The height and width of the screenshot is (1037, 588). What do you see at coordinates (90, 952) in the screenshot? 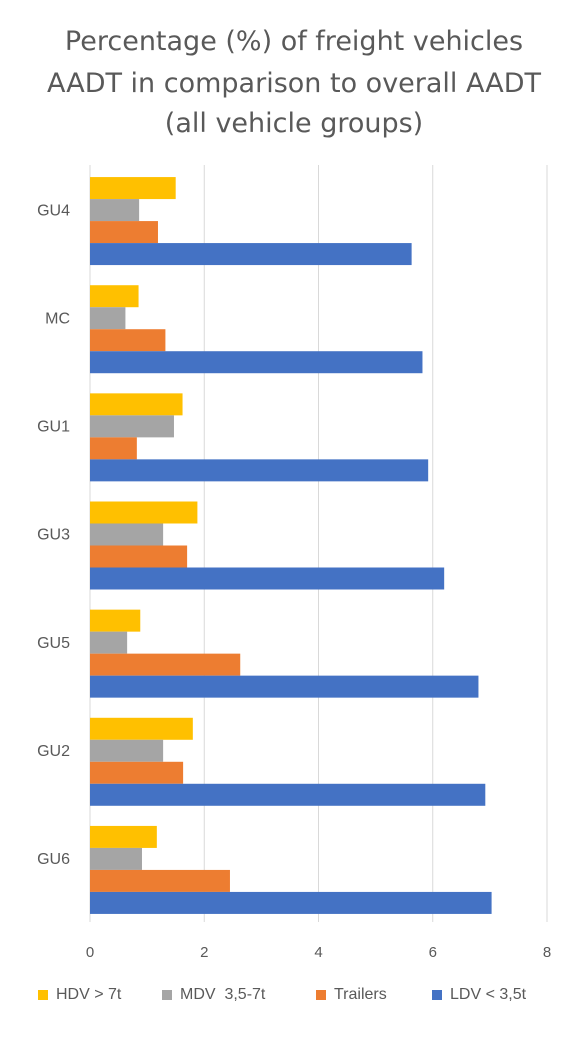
I see `x-tick-label-0: 0` at bounding box center [90, 952].